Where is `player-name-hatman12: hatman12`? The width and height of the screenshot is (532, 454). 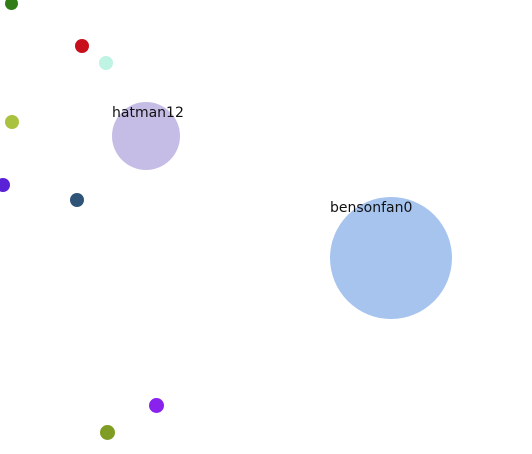 player-name-hatman12: hatman12 is located at coordinates (148, 113).